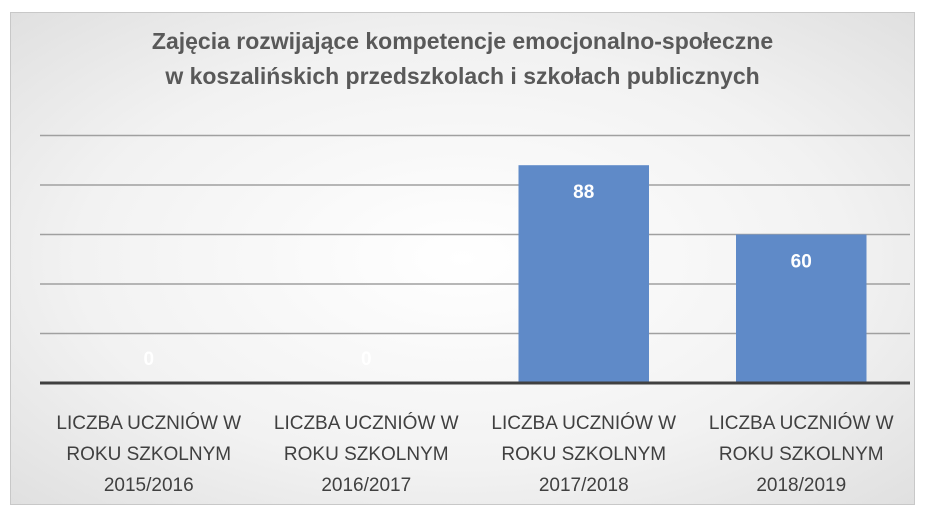 The height and width of the screenshot is (518, 925). What do you see at coordinates (584, 454) in the screenshot?
I see `x-tick-label: LICZBA UCZNIÓW W ROKU SZKOLNYM 2017/2018` at bounding box center [584, 454].